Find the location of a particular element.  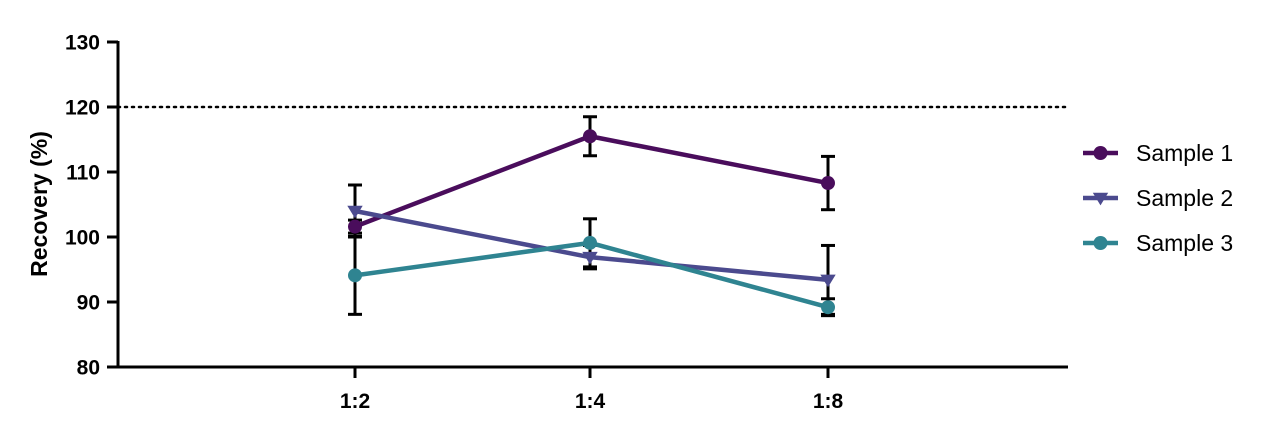

x-tick-label: 1:2 is located at coordinates (355, 401).